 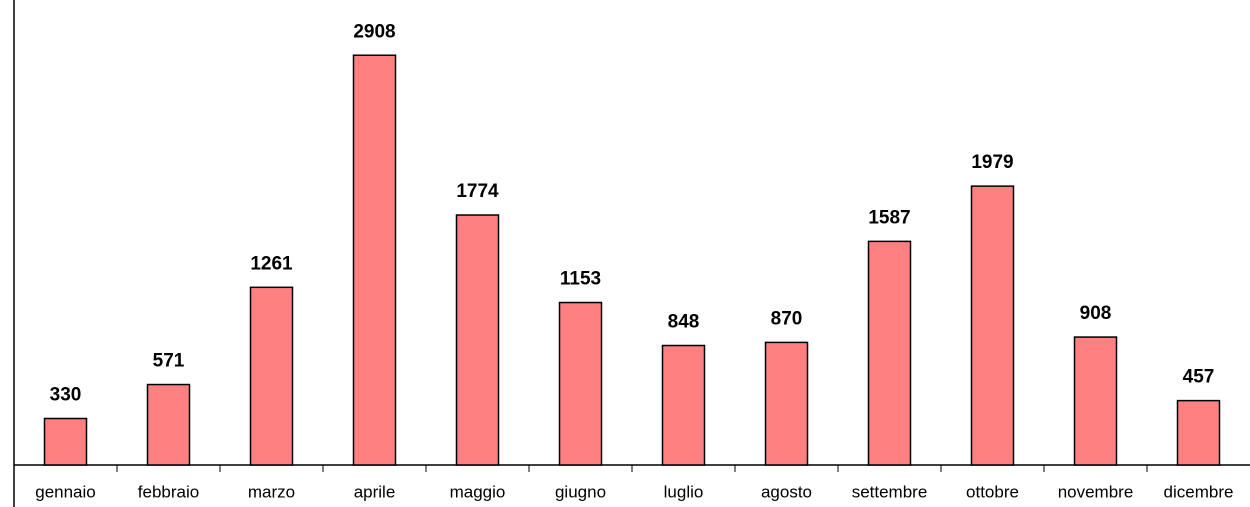 What do you see at coordinates (271, 263) in the screenshot?
I see `data-label: 1261` at bounding box center [271, 263].